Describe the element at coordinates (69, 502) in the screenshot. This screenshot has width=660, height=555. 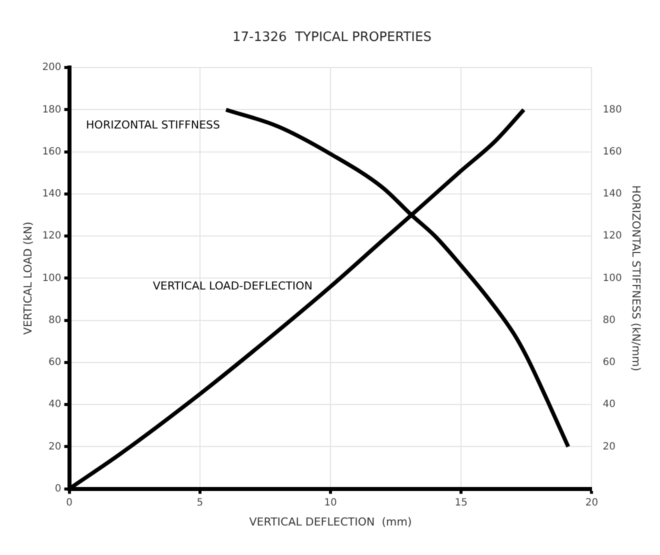
I see `x-tick-label: 0` at that location.